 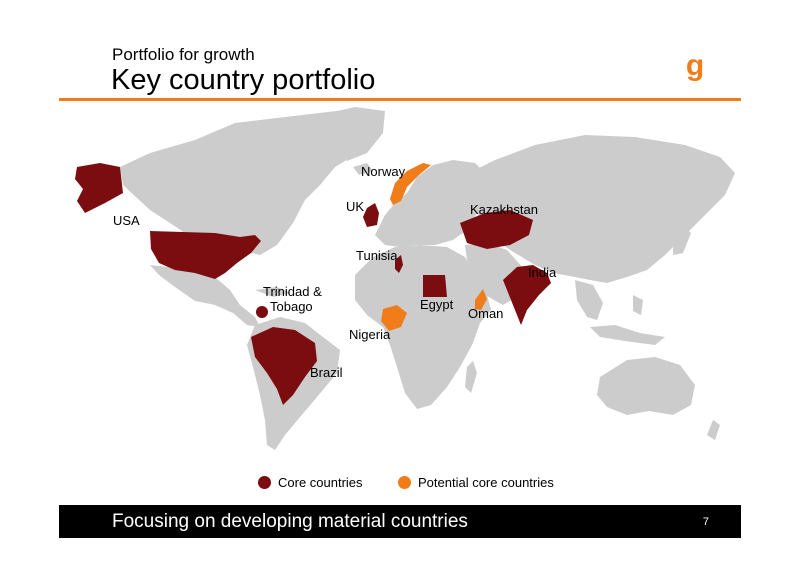 What do you see at coordinates (377, 255) in the screenshot?
I see `label-tunisia: Tunisia` at bounding box center [377, 255].